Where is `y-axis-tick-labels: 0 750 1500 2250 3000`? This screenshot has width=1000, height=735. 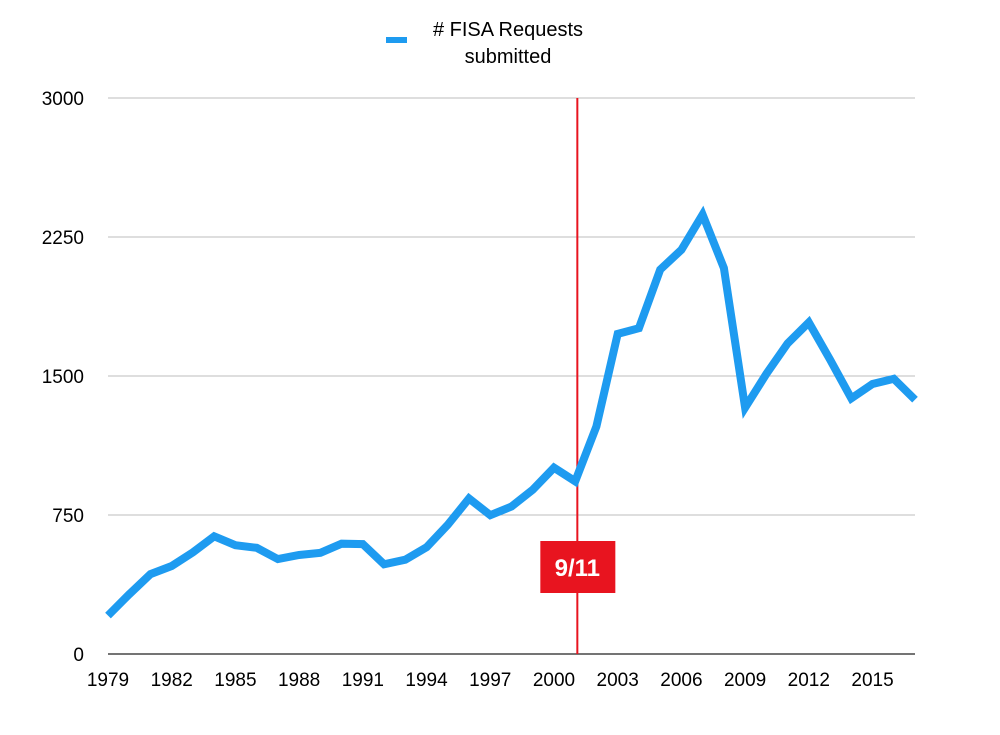
y-axis-tick-labels: 0 750 1500 2250 3000 is located at coordinates (63, 377).